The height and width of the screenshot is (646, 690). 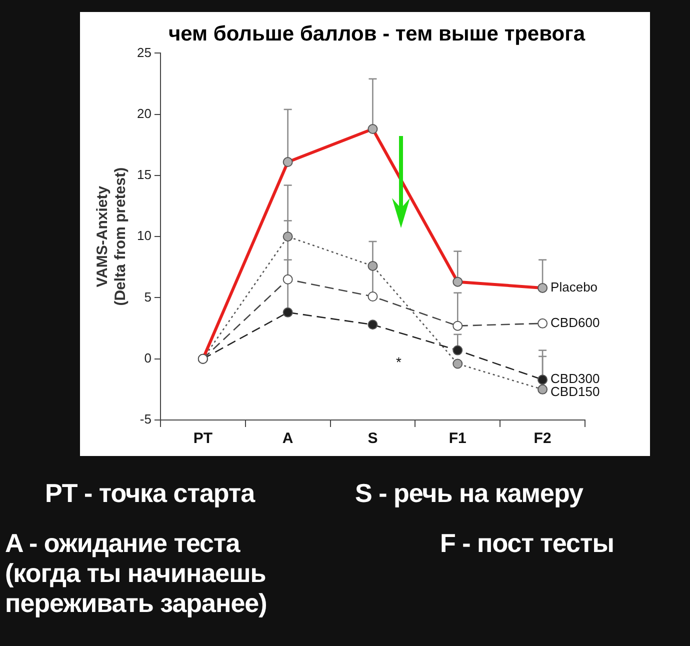 What do you see at coordinates (150, 493) in the screenshot?
I see `text: PT - точка старта` at bounding box center [150, 493].